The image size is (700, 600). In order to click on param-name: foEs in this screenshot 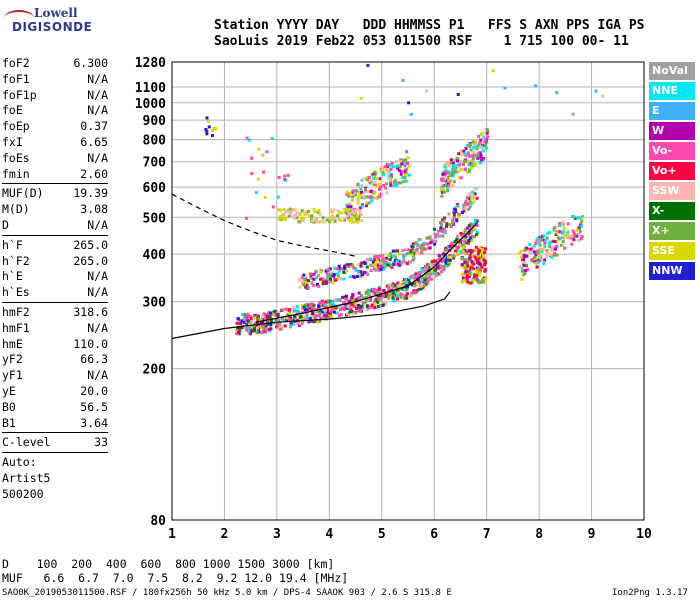, I will do `click(16, 157)`.